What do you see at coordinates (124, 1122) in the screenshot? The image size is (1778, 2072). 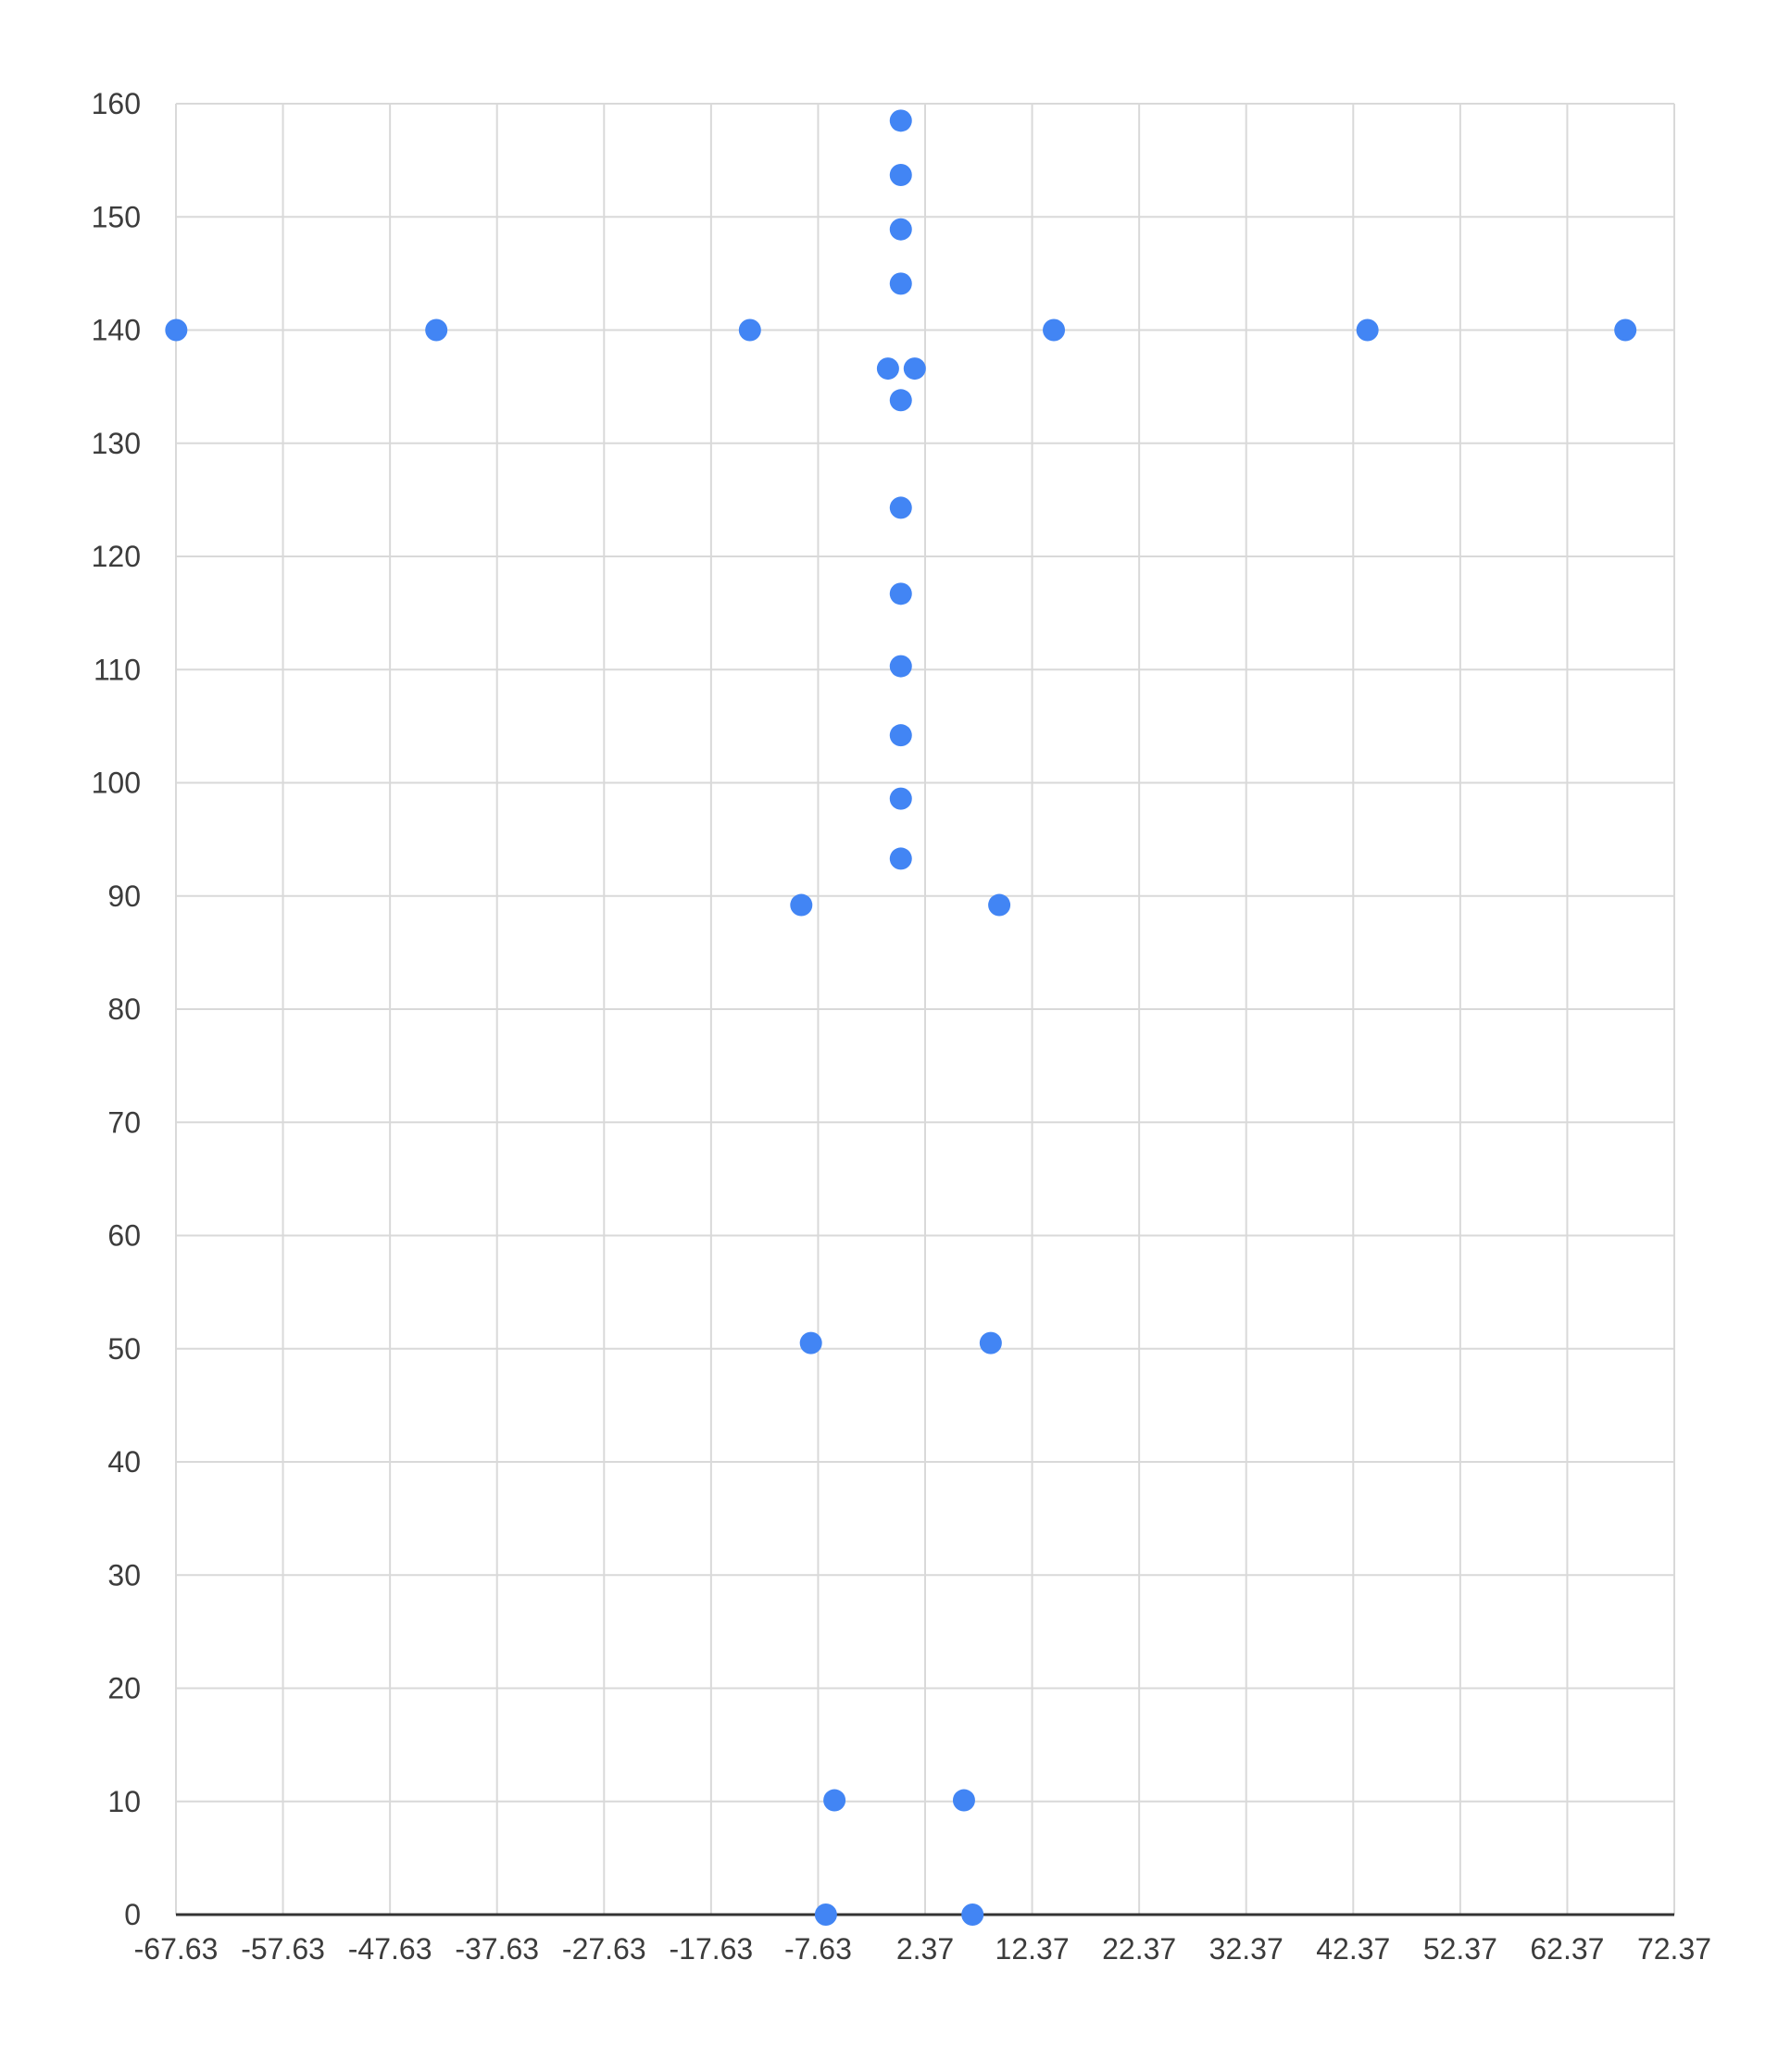 I see `y-tick-label: 70` at bounding box center [124, 1122].